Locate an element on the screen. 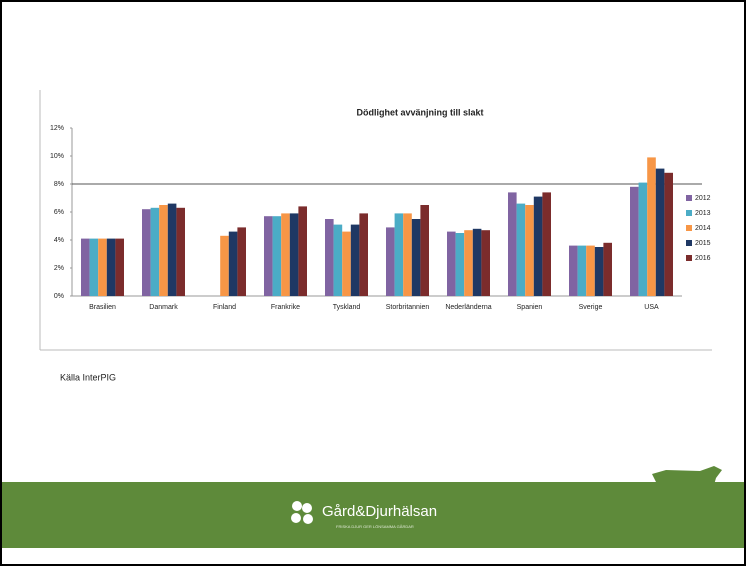  logo-icon is located at coordinates (302, 512).